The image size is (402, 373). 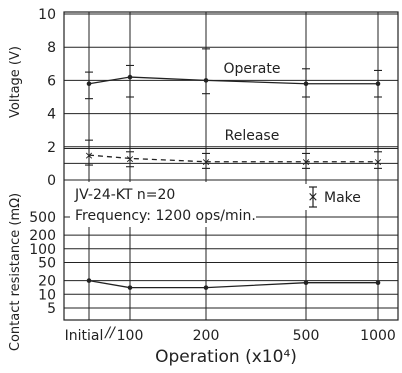 I want to click on operate-series-label: Operate, so click(x=252, y=69).